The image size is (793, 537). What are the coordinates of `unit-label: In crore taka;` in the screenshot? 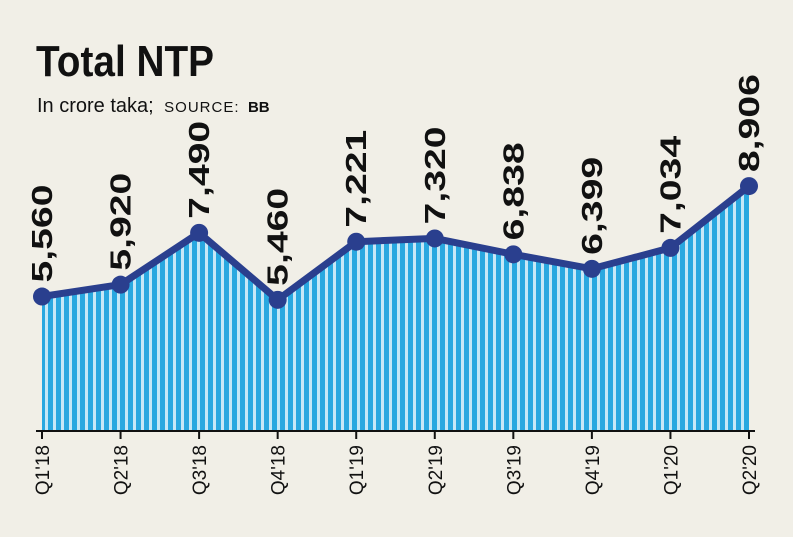 It's located at (95, 106).